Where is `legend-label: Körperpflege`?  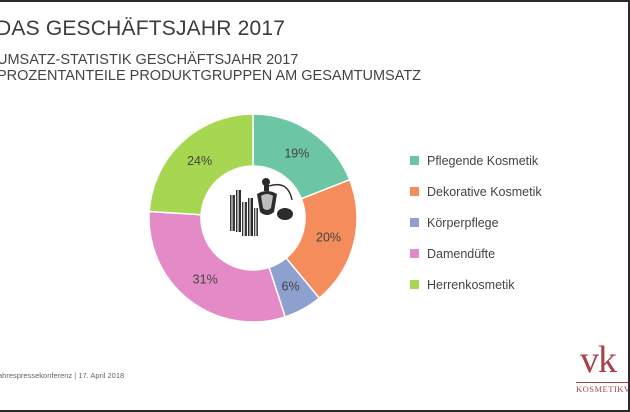 legend-label: Körperpflege is located at coordinates (463, 222).